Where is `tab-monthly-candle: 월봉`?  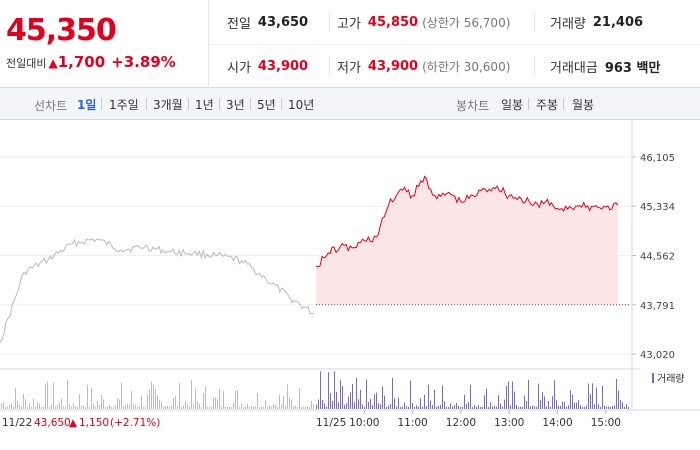 tab-monthly-candle: 월봉 is located at coordinates (583, 105).